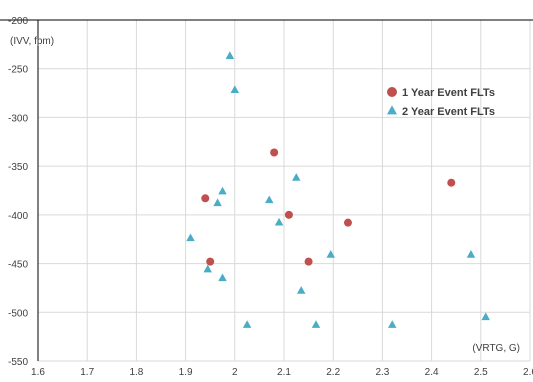 This screenshot has height=382, width=533. Describe the element at coordinates (38, 372) in the screenshot. I see `x-tick-label: 1.6` at that location.